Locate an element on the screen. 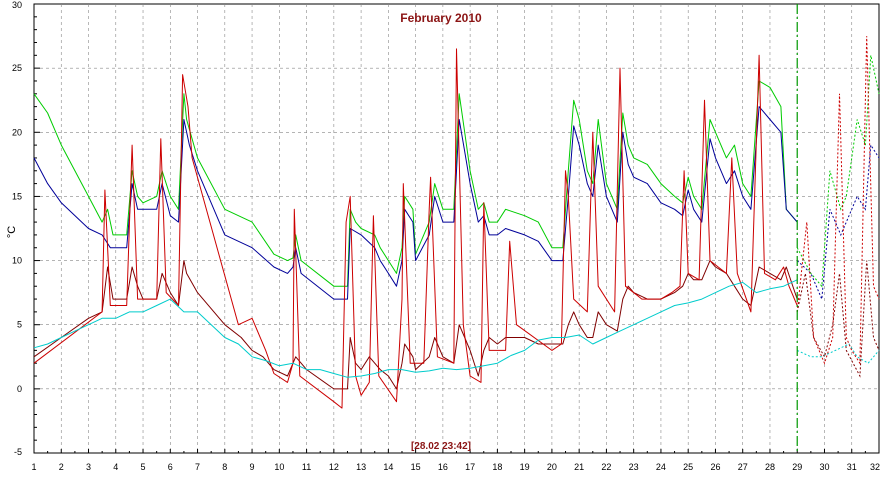  x-tick-label: 6 is located at coordinates (170, 467).